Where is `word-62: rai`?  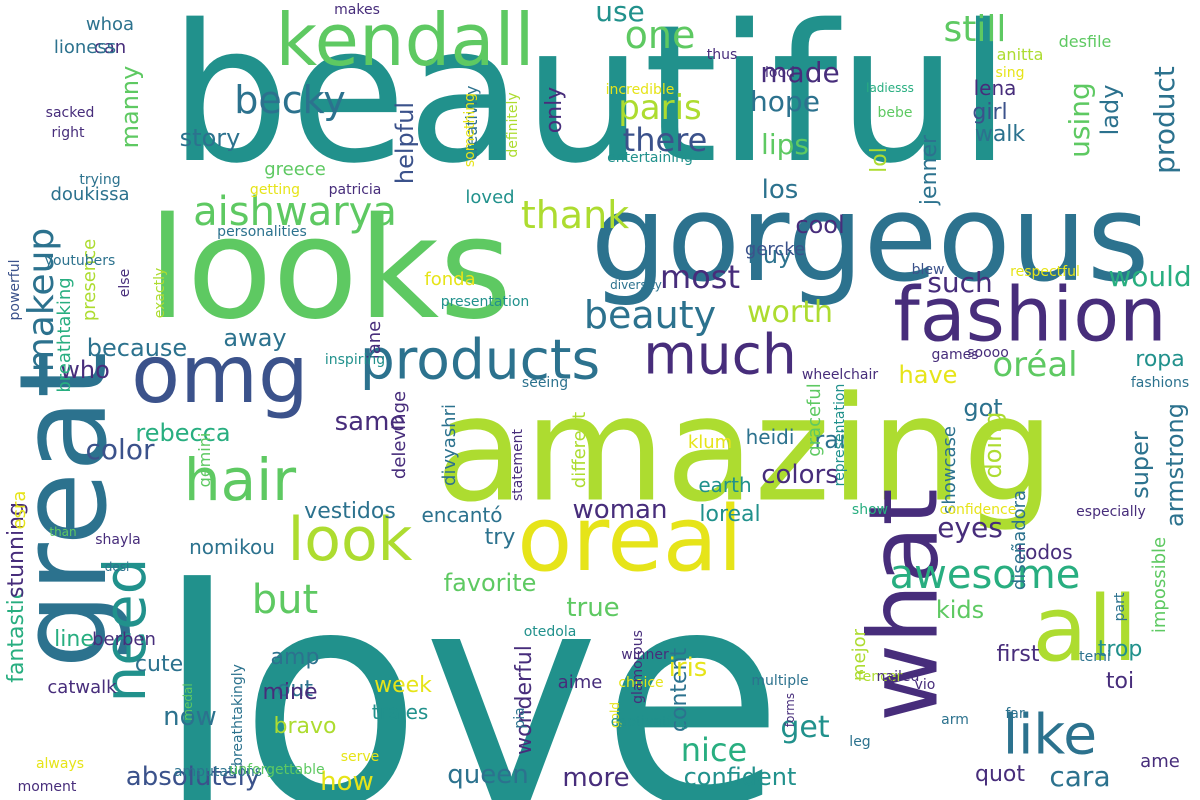 word-62: rai is located at coordinates (830, 440).